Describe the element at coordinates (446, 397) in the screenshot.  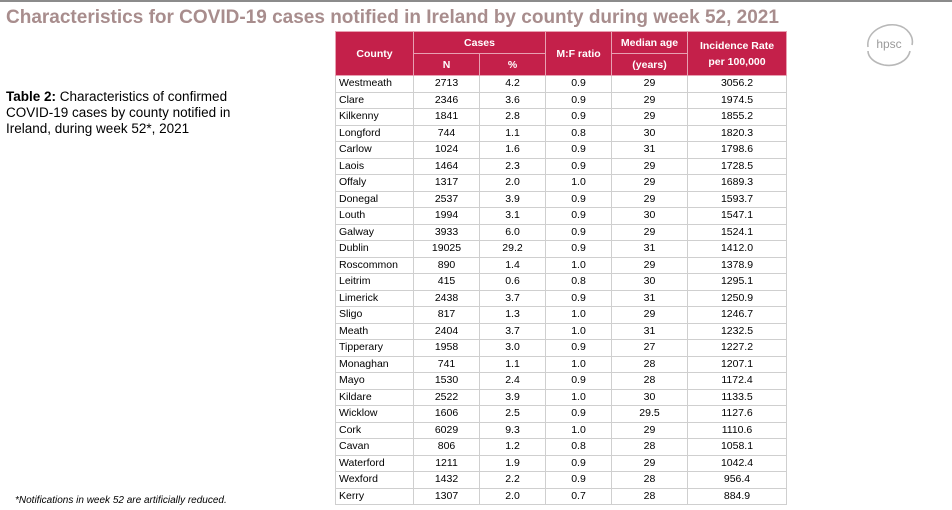
I see `n-cell: 2522` at that location.